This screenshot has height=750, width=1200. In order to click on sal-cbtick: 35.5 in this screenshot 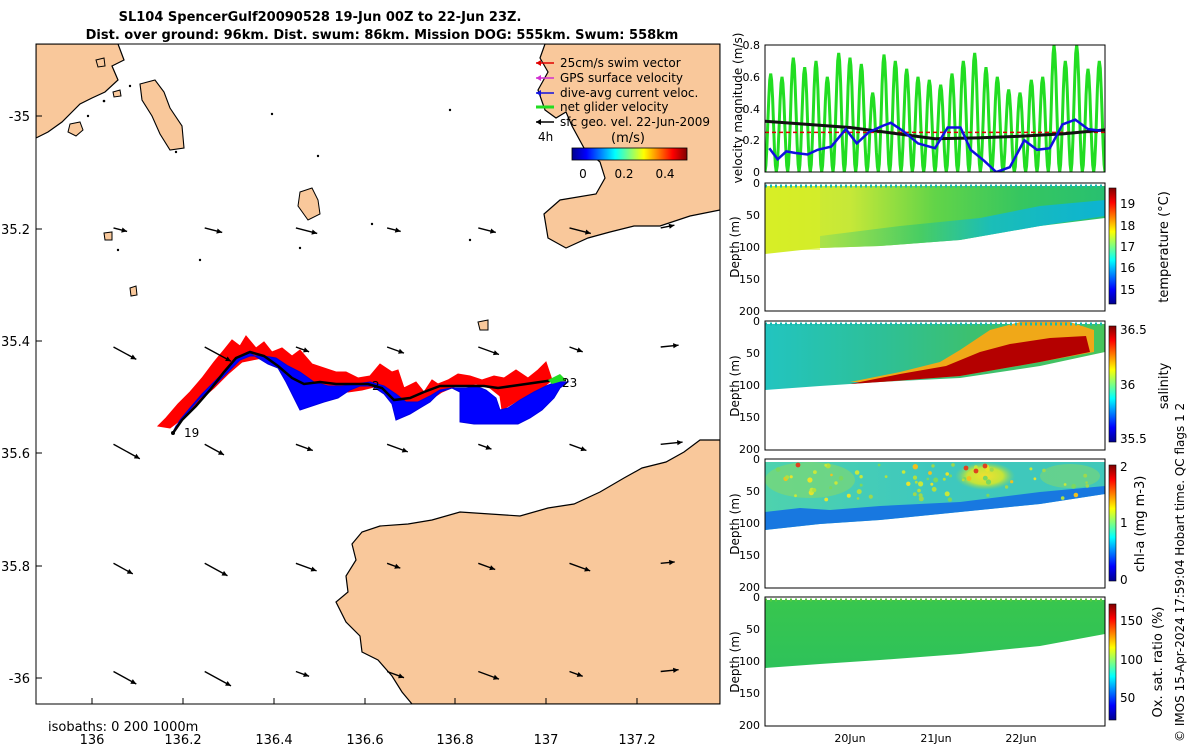, I will do `click(1133, 439)`.